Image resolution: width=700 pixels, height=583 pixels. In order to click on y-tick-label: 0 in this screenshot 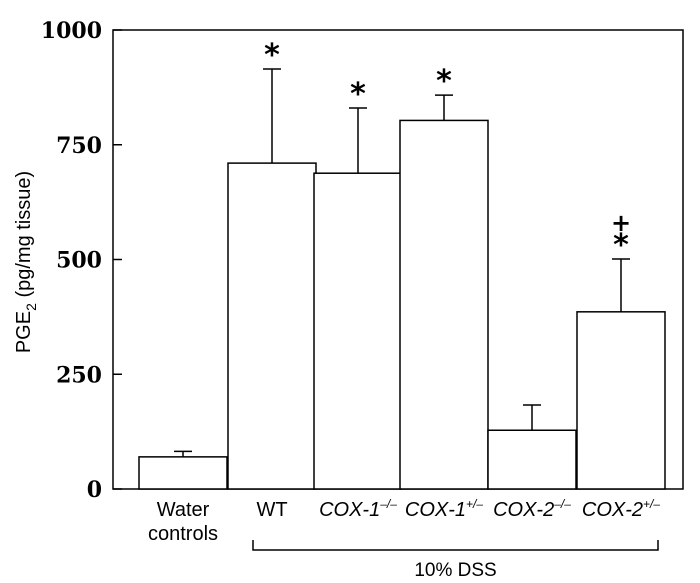, I will do `click(94, 490)`.